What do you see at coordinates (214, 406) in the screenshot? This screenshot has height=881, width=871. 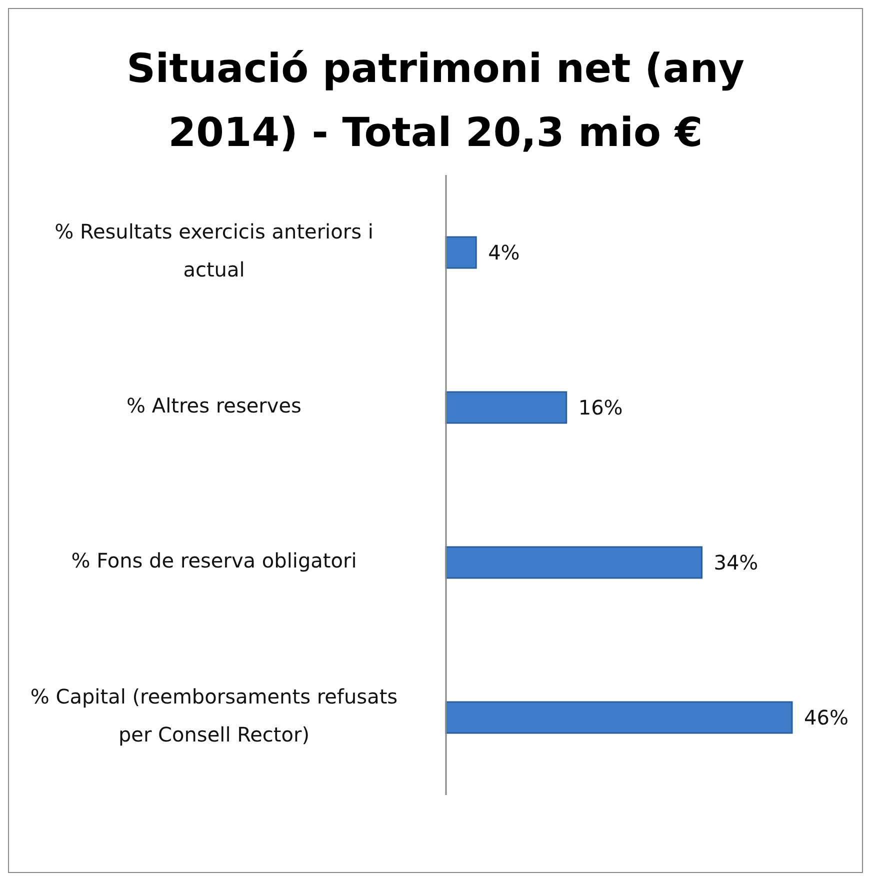 I see `y-tick-label: % Altres reserves` at bounding box center [214, 406].